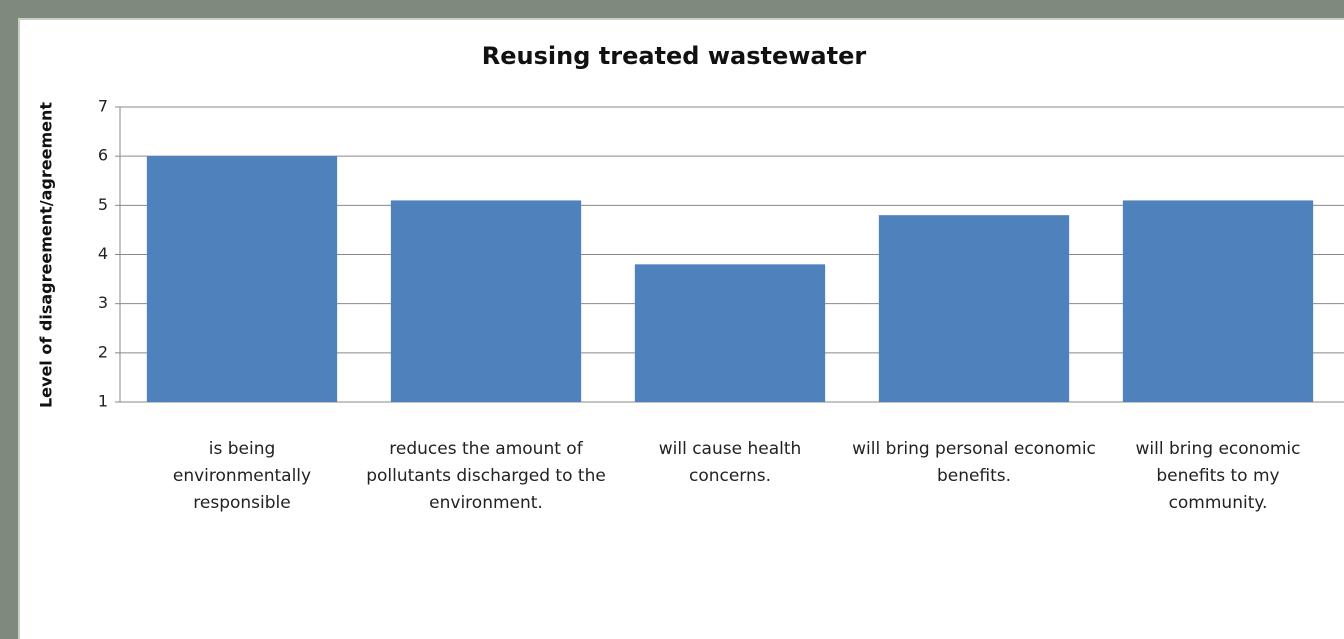 Image resolution: width=1344 pixels, height=639 pixels. I want to click on x-tick-label: will cause health concerns., so click(730, 462).